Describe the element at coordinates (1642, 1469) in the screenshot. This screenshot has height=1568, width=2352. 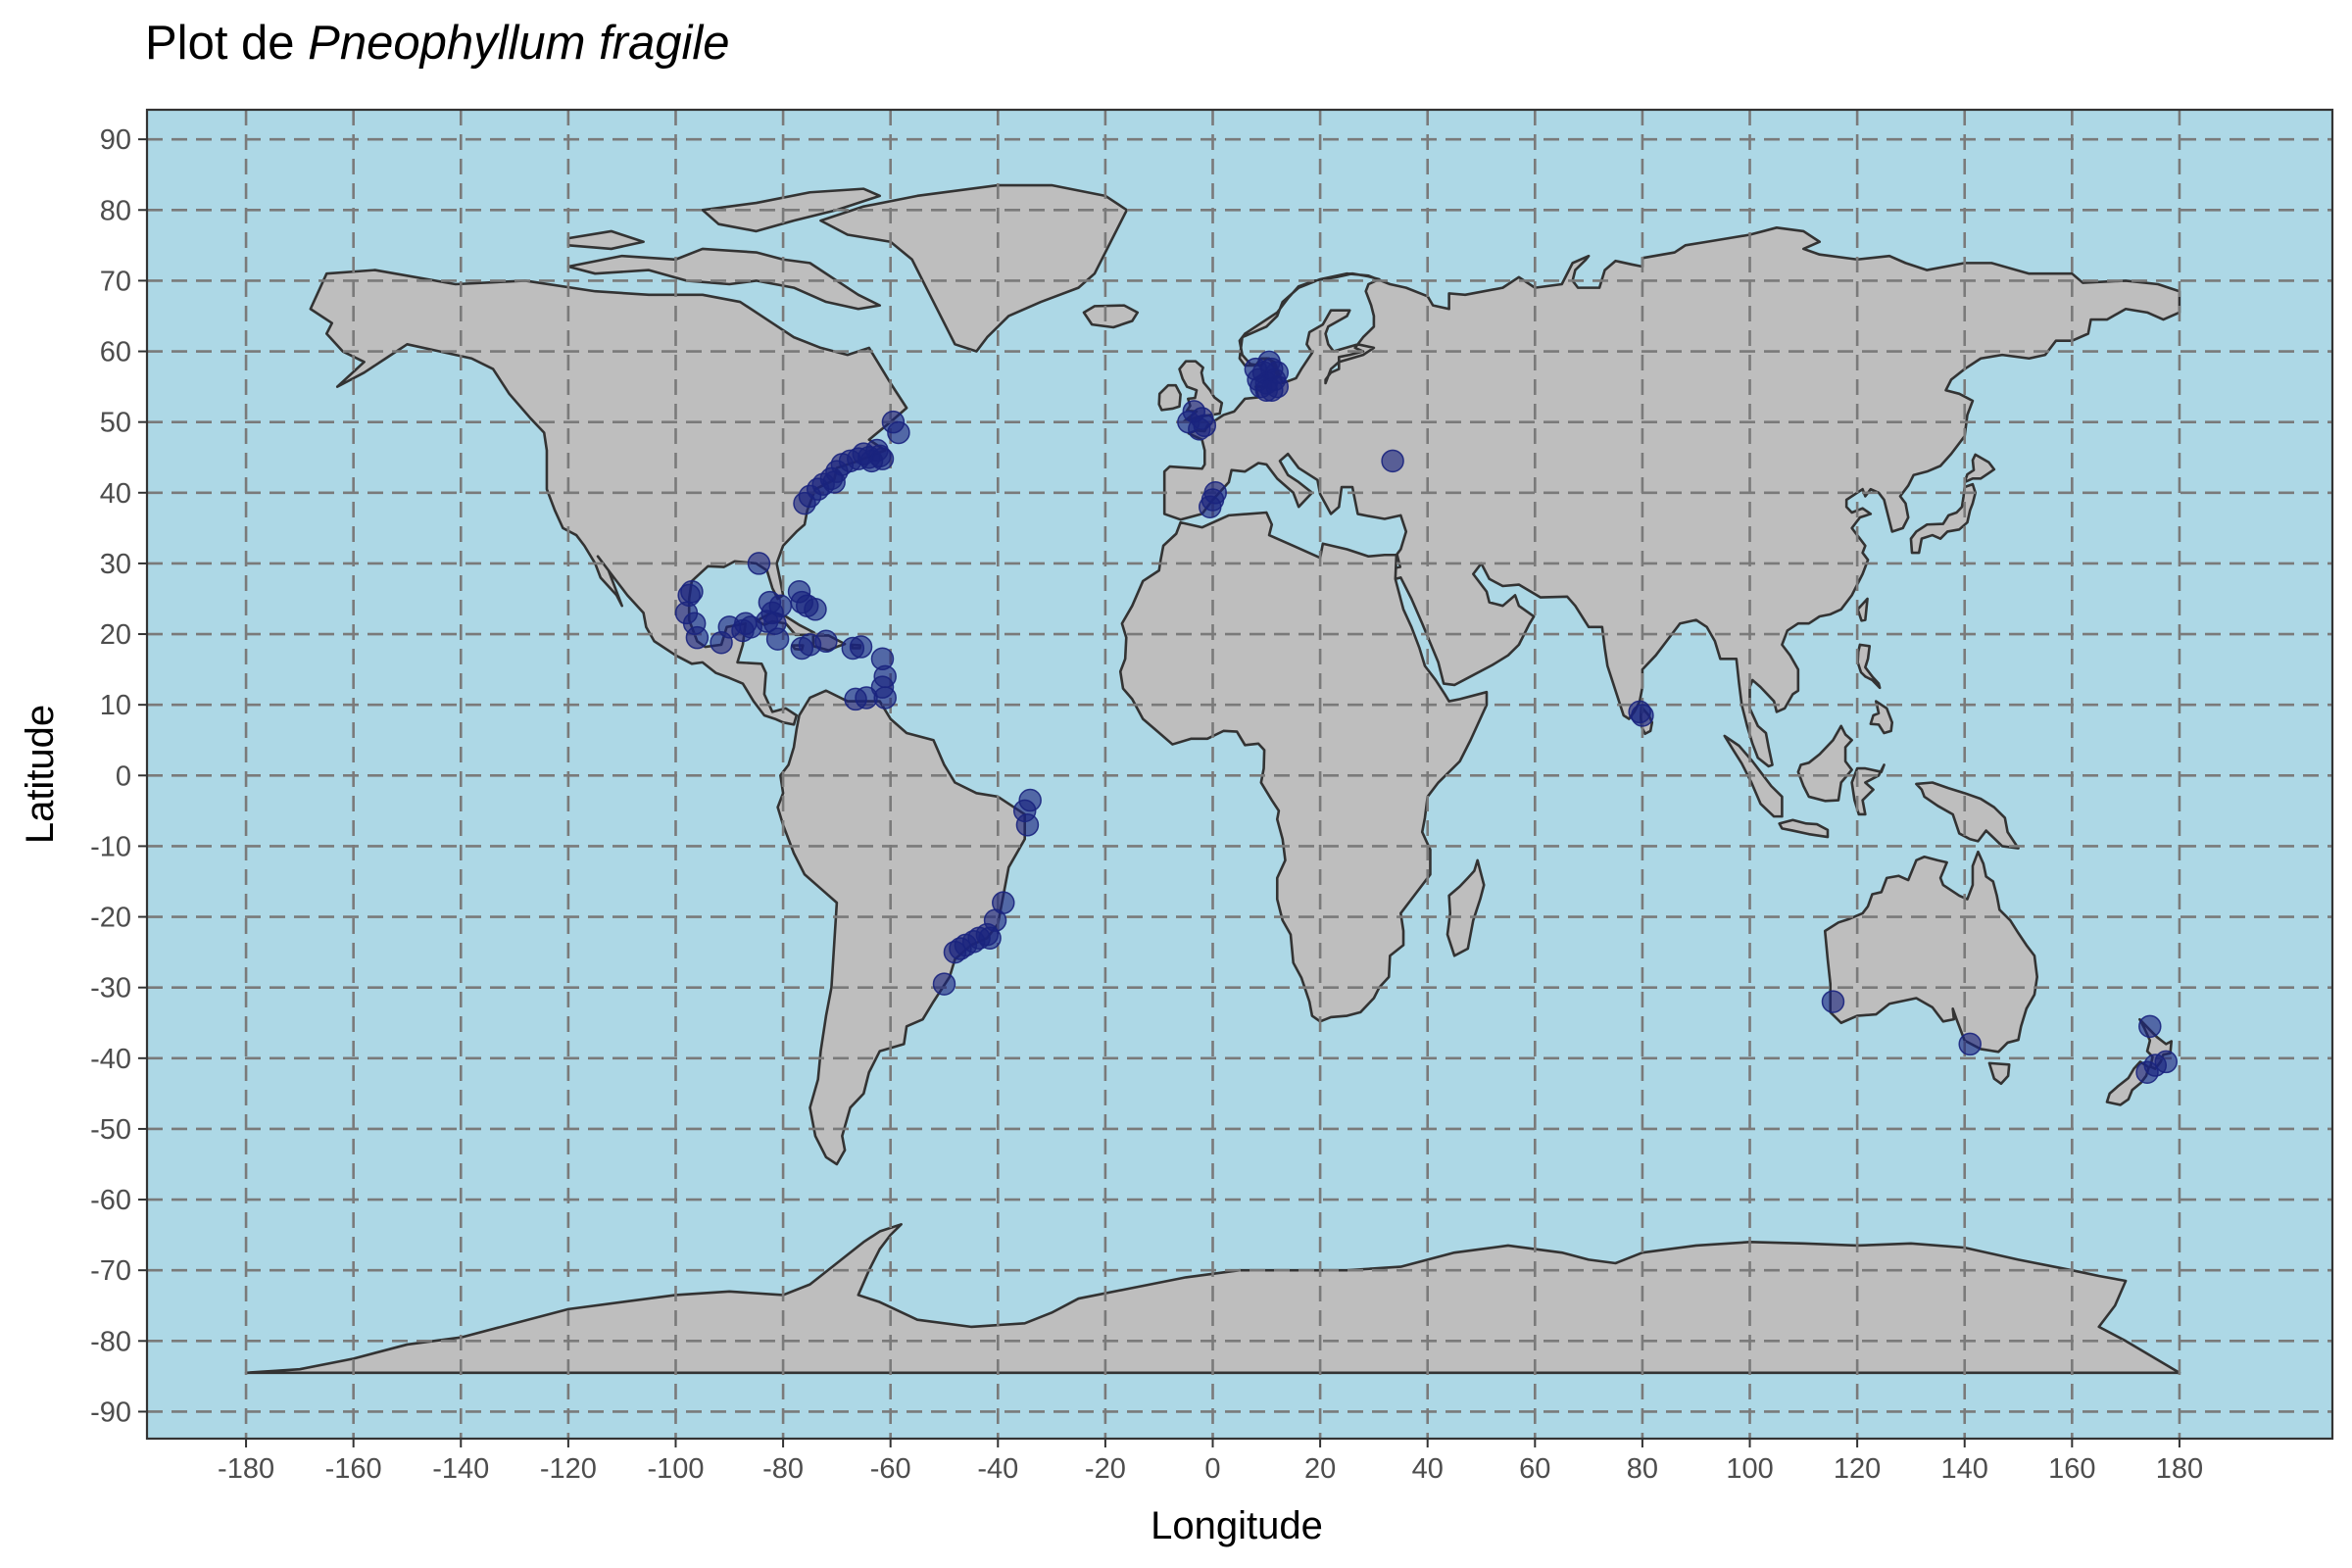
I see `x-tick-label: 80` at that location.